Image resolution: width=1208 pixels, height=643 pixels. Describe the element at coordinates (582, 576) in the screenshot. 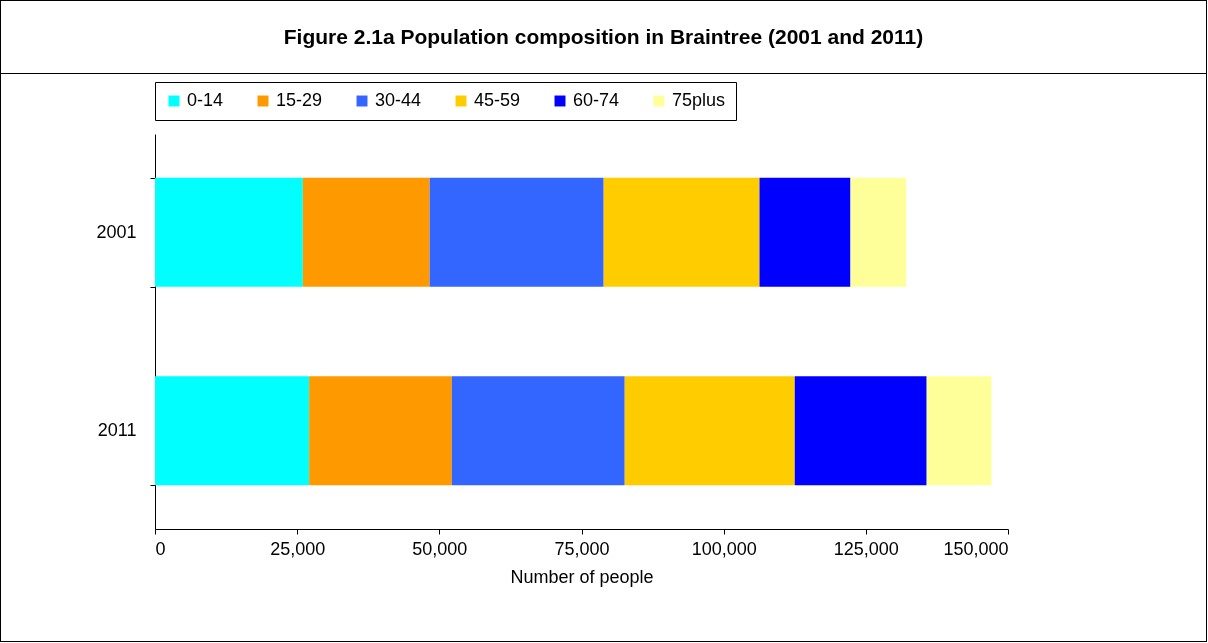

I see `x-axis-title: Number of people` at that location.